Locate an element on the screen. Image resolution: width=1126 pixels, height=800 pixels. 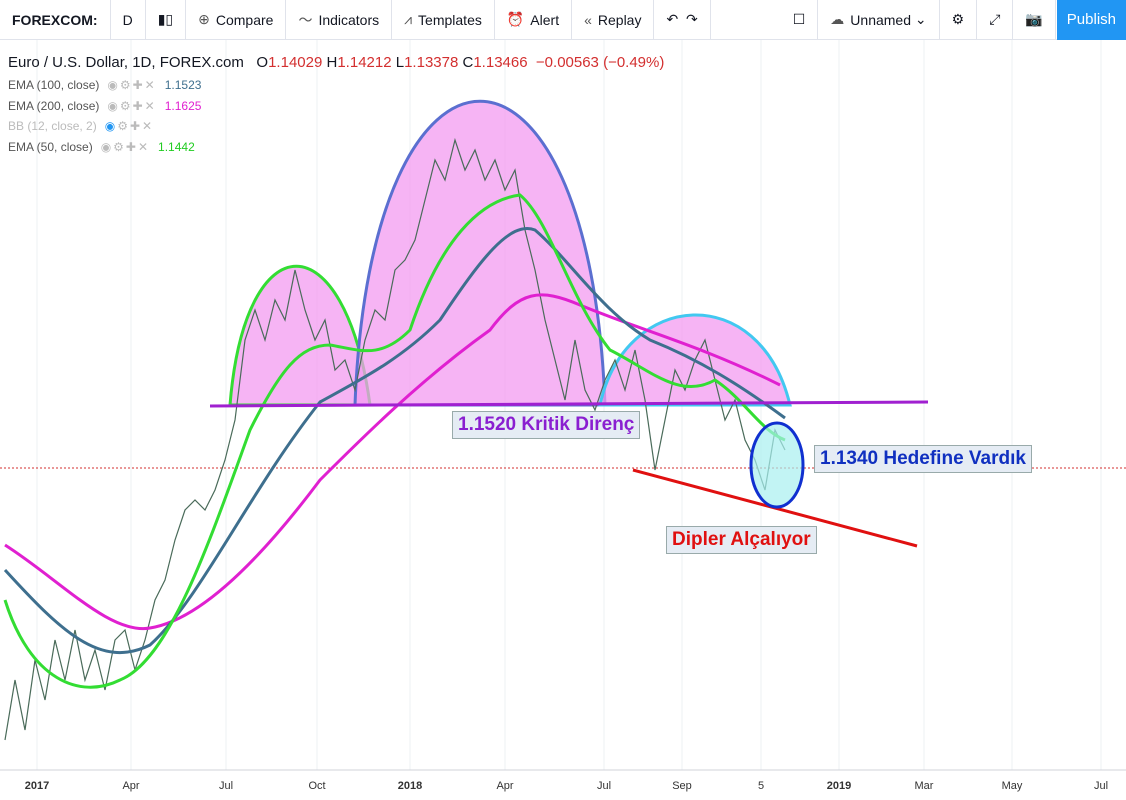
templates: ⩘ Templates is located at coordinates (443, 20).